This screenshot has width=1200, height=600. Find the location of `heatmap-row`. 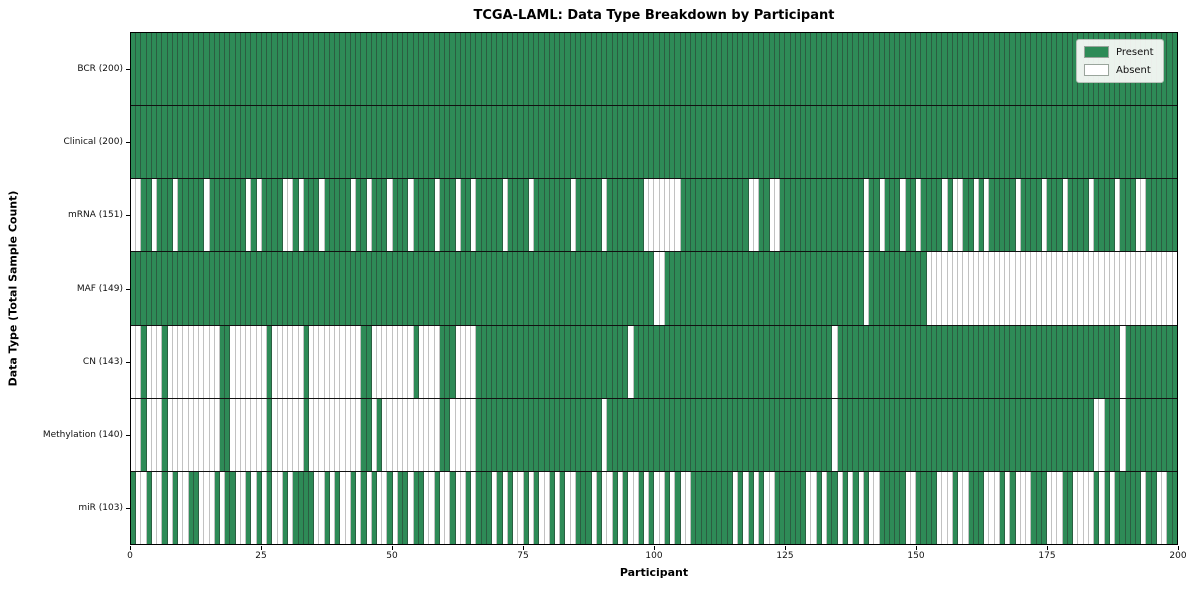

heatmap-row is located at coordinates (654, 69).